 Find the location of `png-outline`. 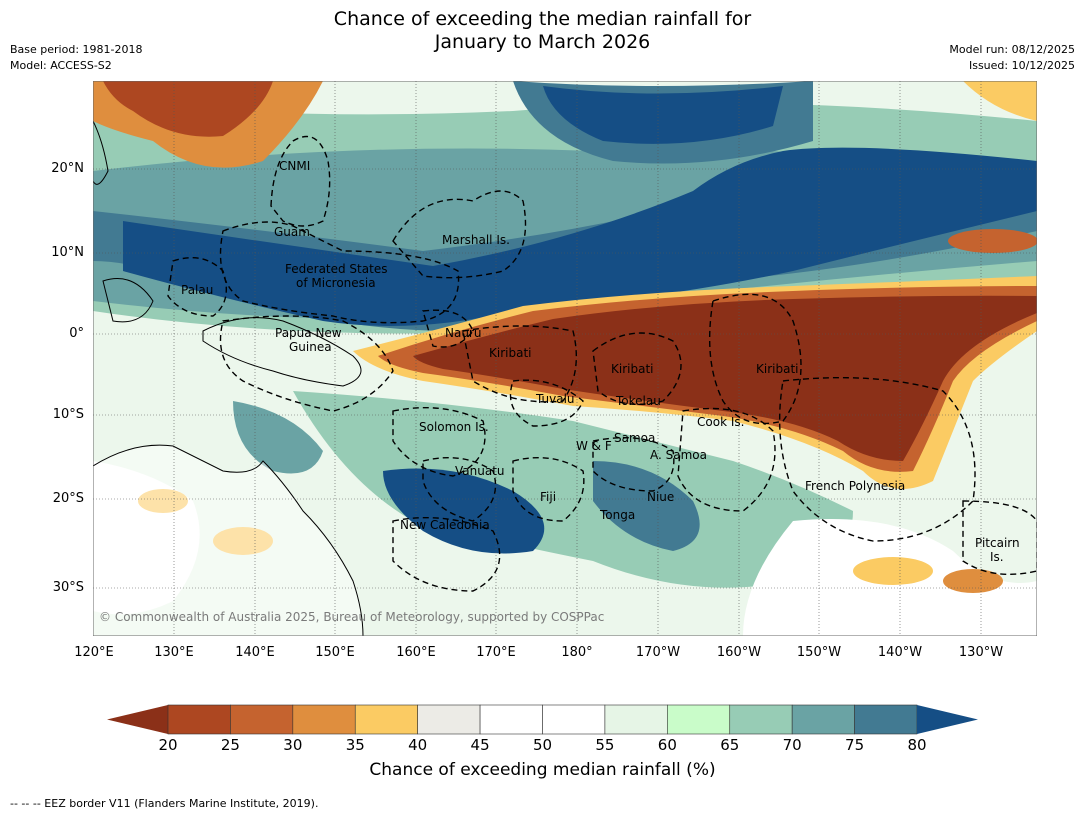

png-outline is located at coordinates (282, 352).